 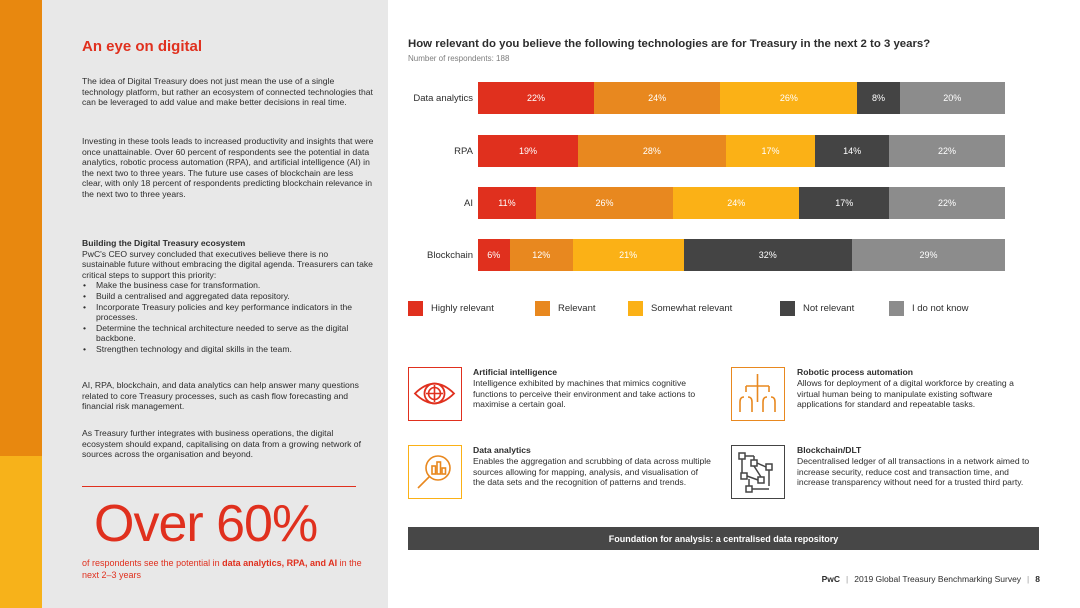 What do you see at coordinates (768, 255) in the screenshot?
I see `bar-segment: 32%` at bounding box center [768, 255].